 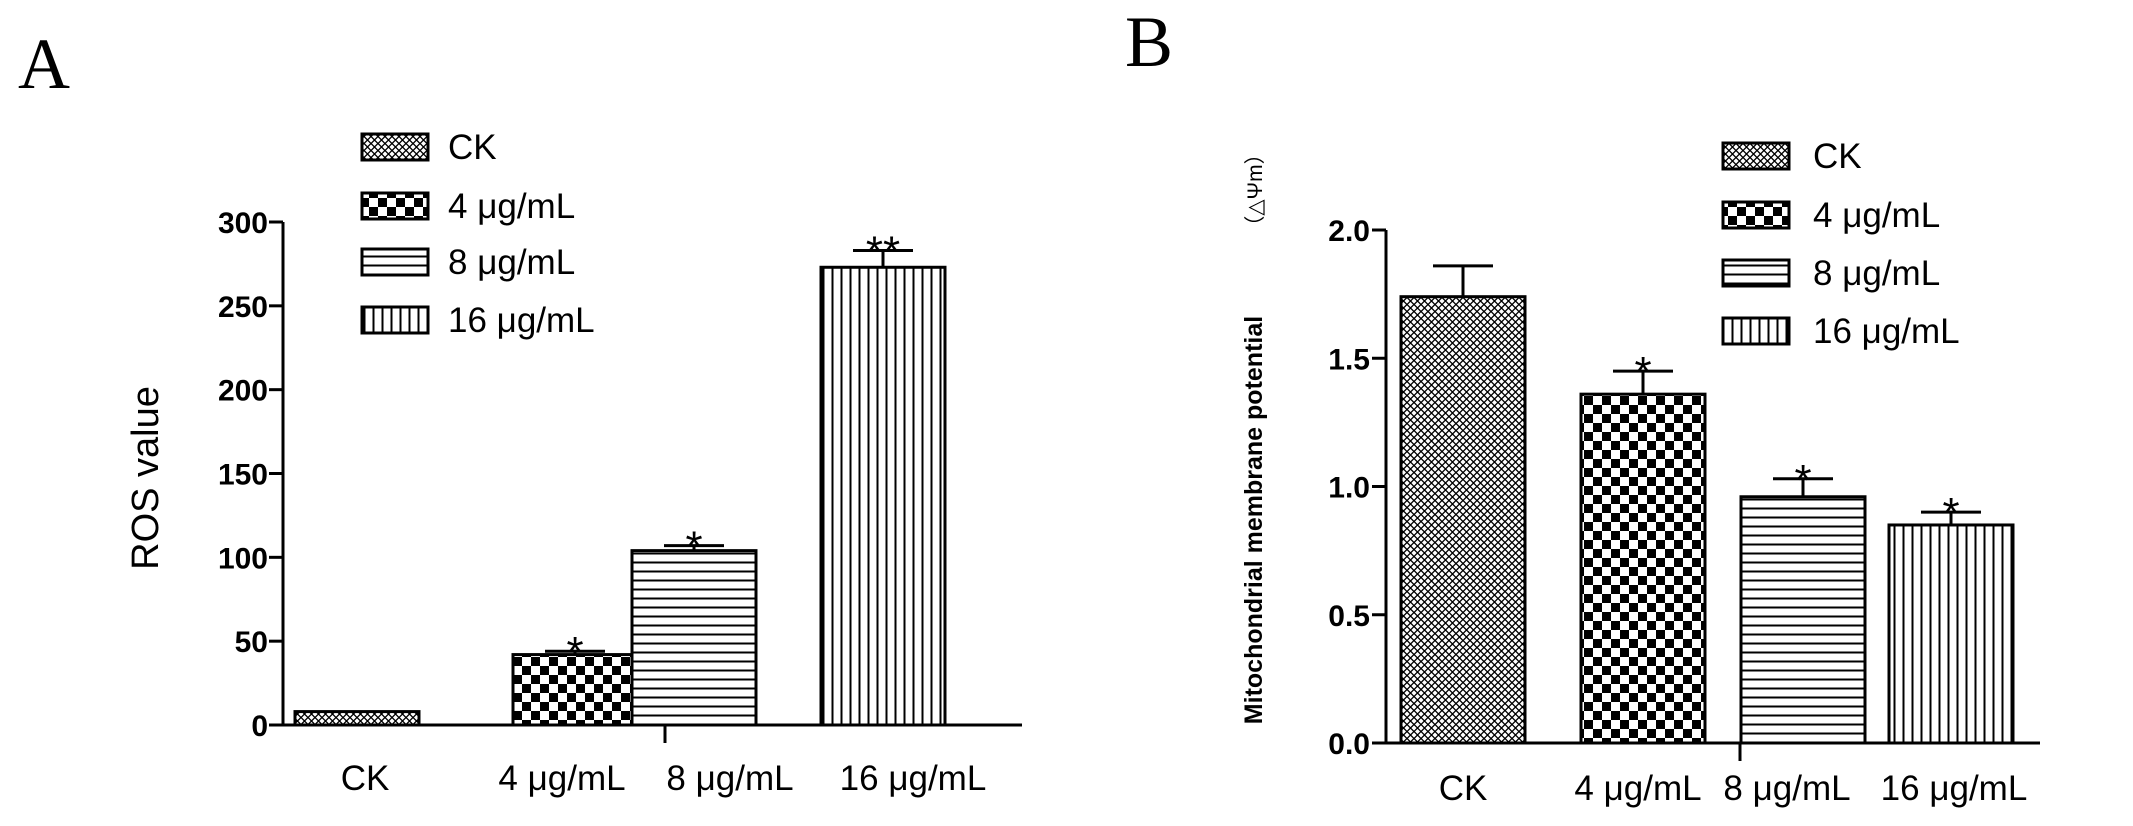 What do you see at coordinates (259, 726) in the screenshot?
I see `y-tick-label: 0` at bounding box center [259, 726].